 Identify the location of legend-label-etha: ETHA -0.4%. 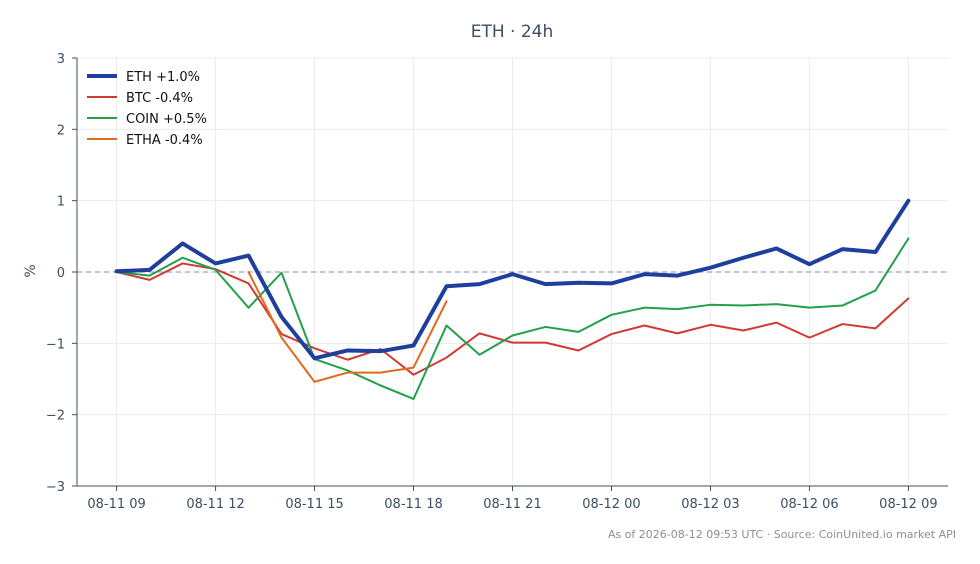
(164, 140).